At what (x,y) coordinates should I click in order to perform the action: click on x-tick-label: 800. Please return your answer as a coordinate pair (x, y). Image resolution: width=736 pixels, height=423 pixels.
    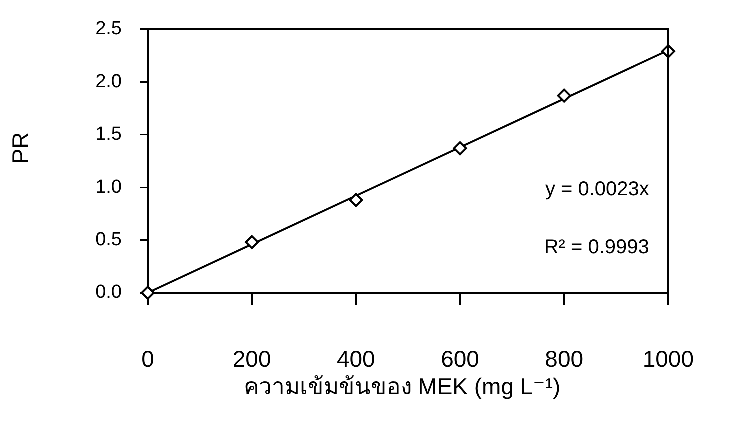
    Looking at the image, I should click on (564, 359).